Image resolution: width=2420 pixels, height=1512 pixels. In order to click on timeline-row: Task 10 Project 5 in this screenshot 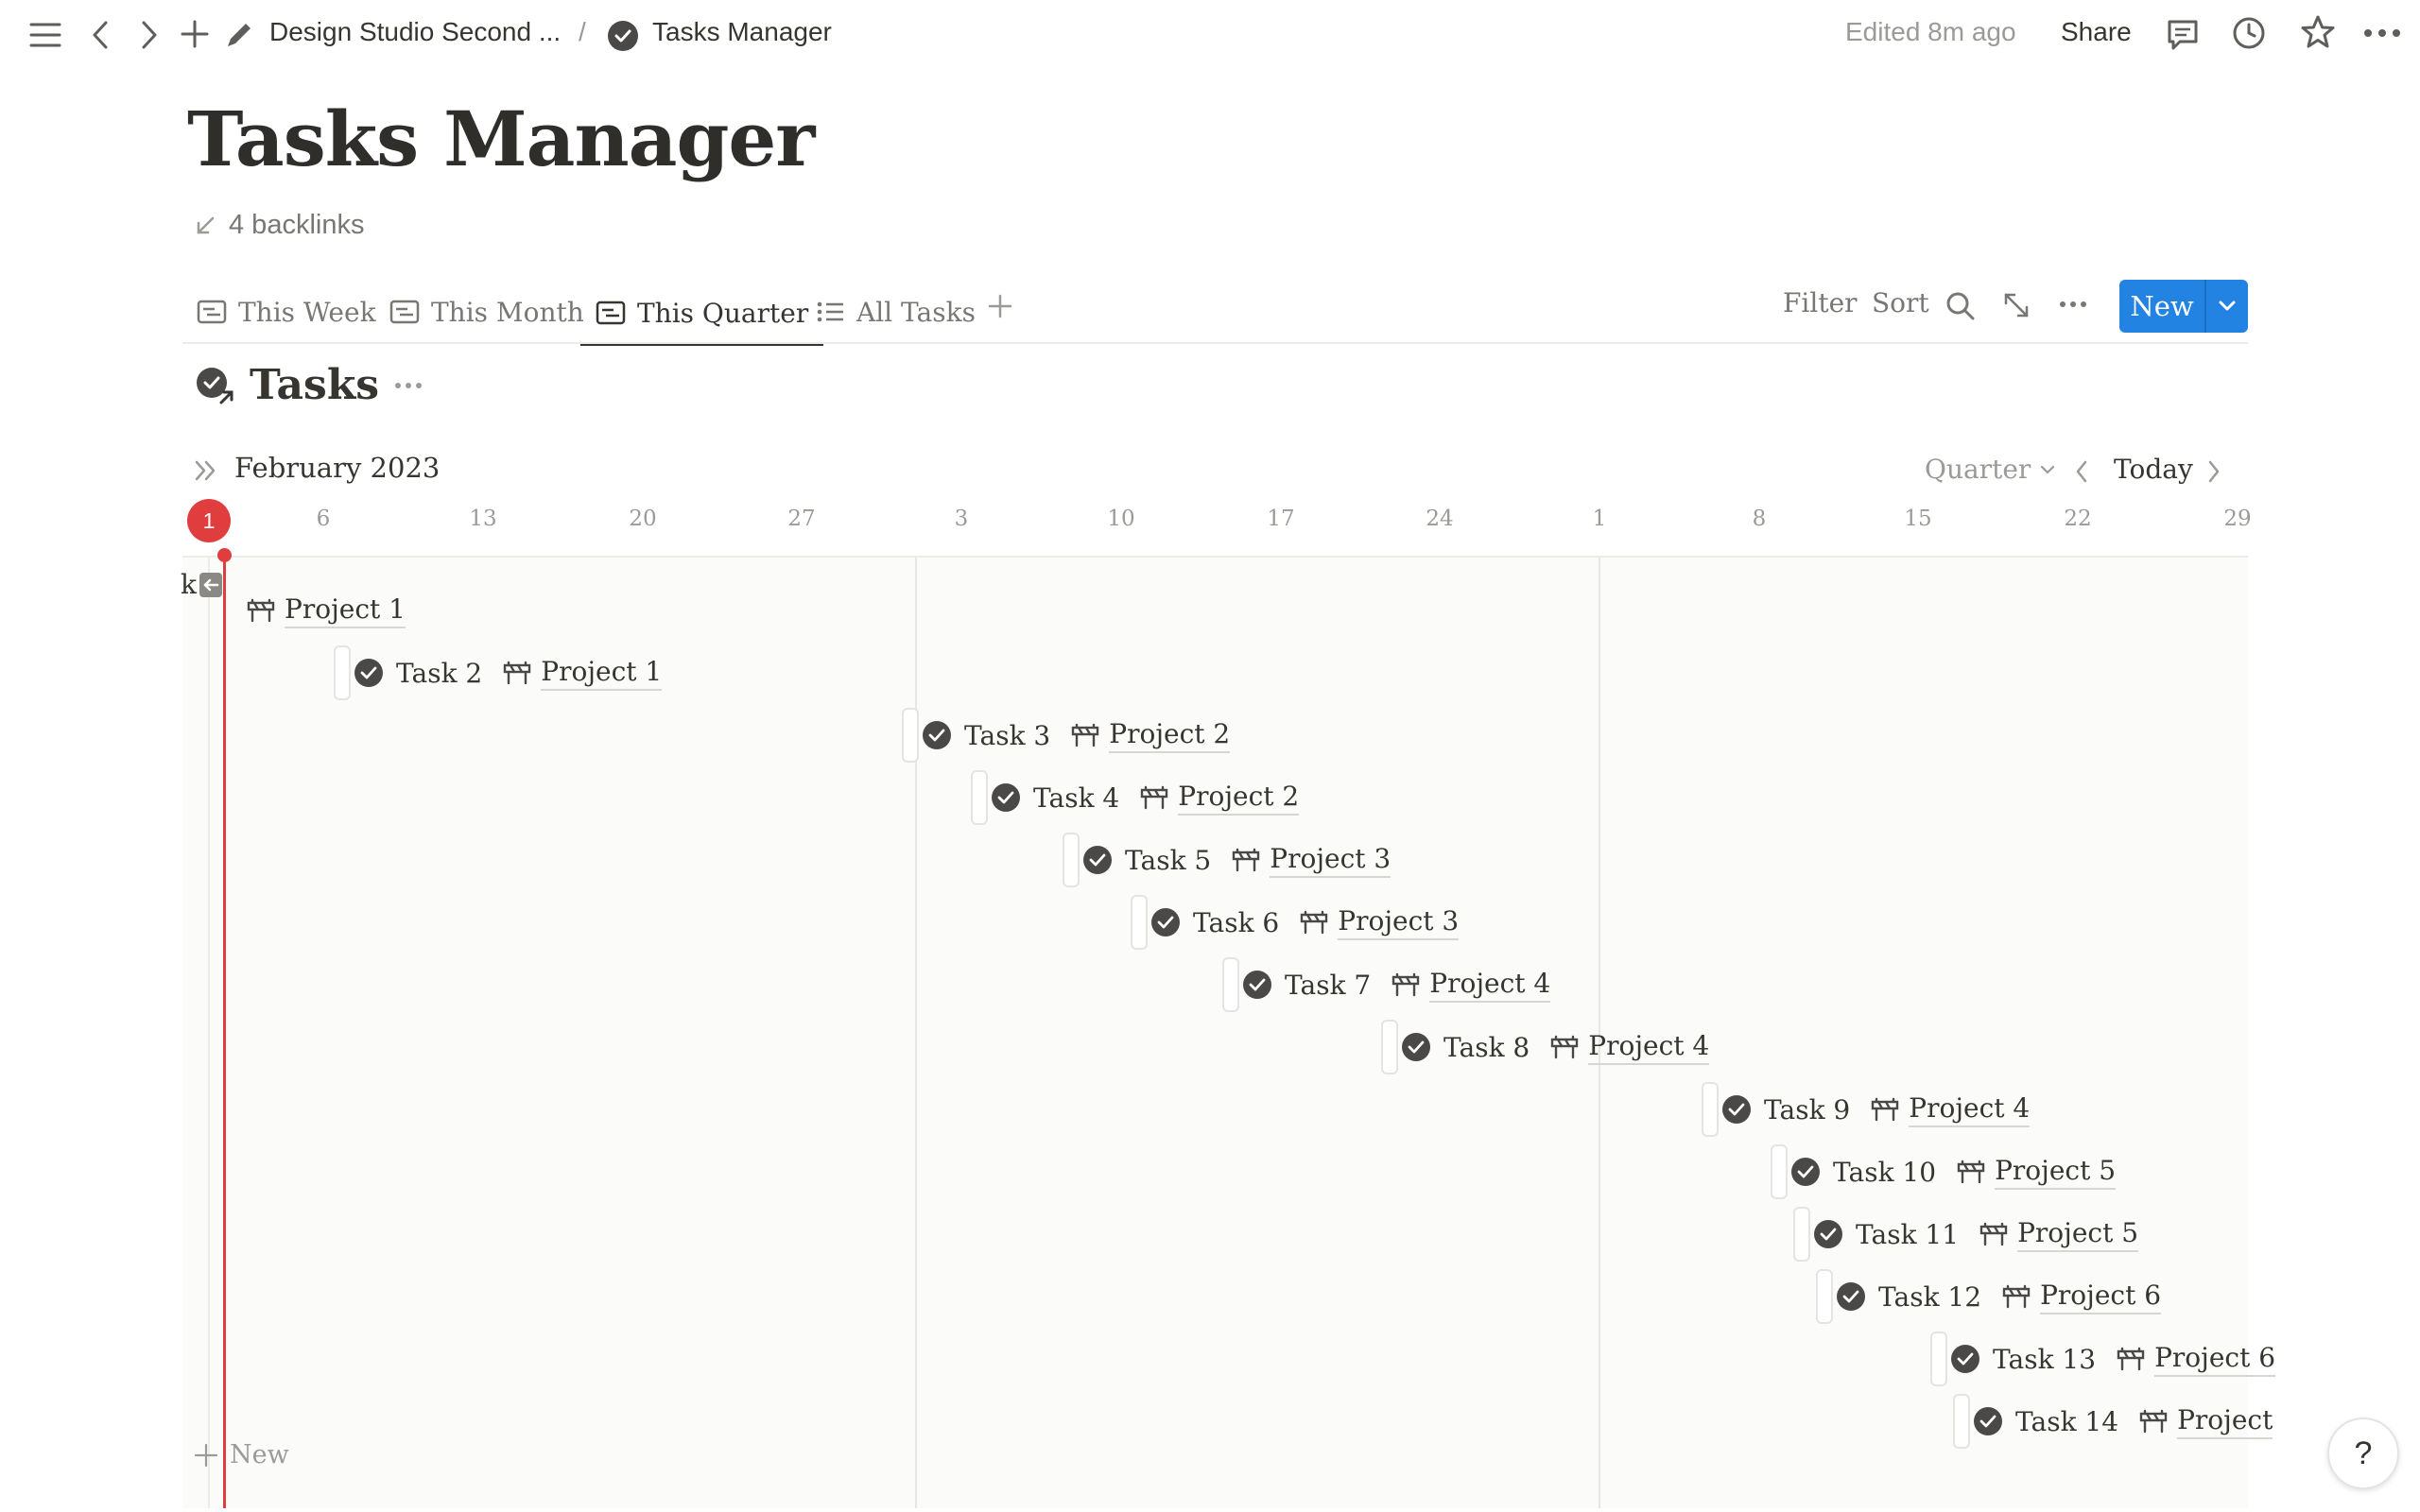, I will do `click(1954, 1172)`.